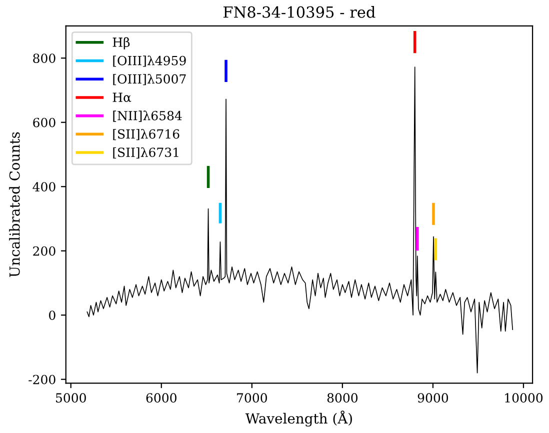 The width and height of the screenshot is (549, 433). Describe the element at coordinates (524, 398) in the screenshot. I see `x-tick-label: 10000` at that location.